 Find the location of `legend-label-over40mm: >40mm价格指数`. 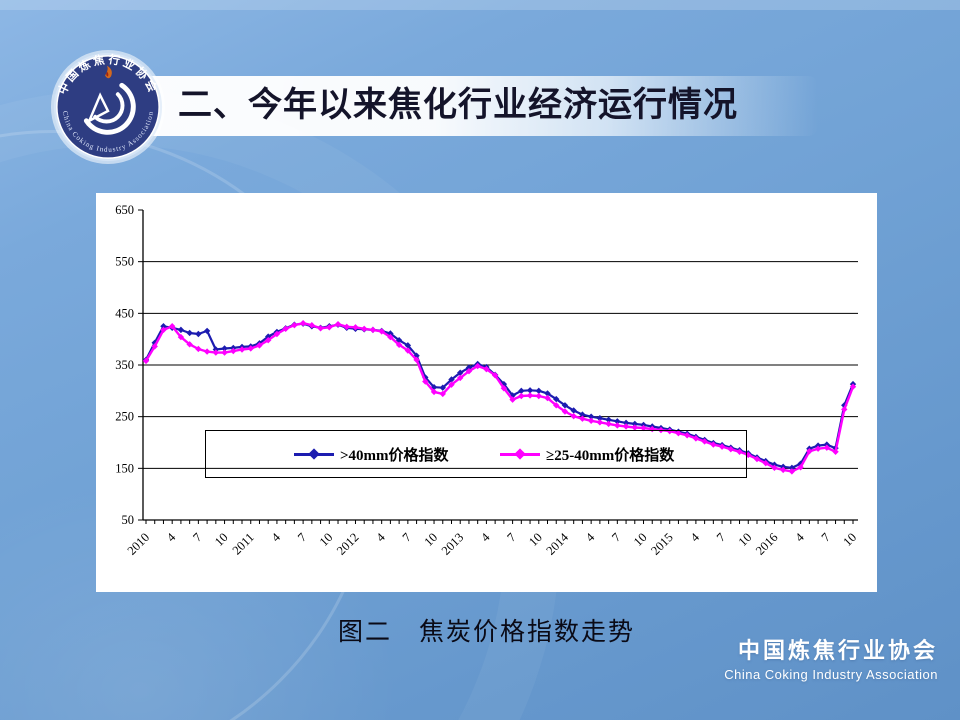

legend-label-over40mm: >40mm价格指数 is located at coordinates (394, 455).